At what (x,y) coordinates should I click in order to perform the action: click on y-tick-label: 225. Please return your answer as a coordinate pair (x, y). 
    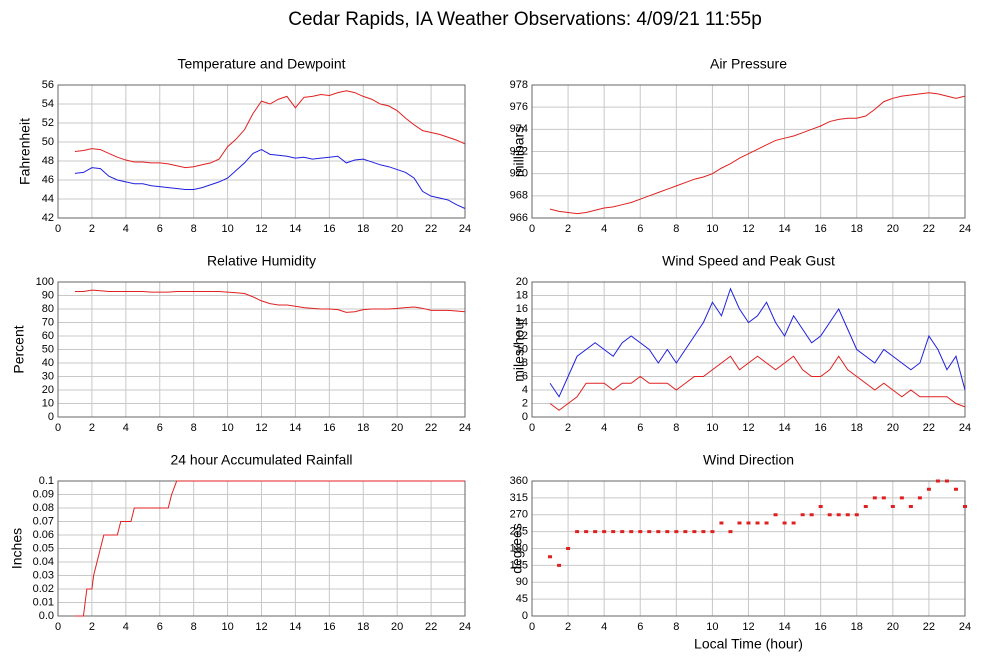
    Looking at the image, I should click on (519, 532).